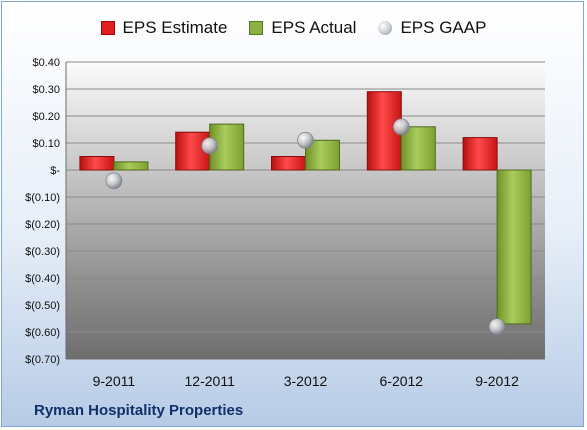  Describe the element at coordinates (46, 144) in the screenshot. I see `y-tick-label: $0.10` at that location.